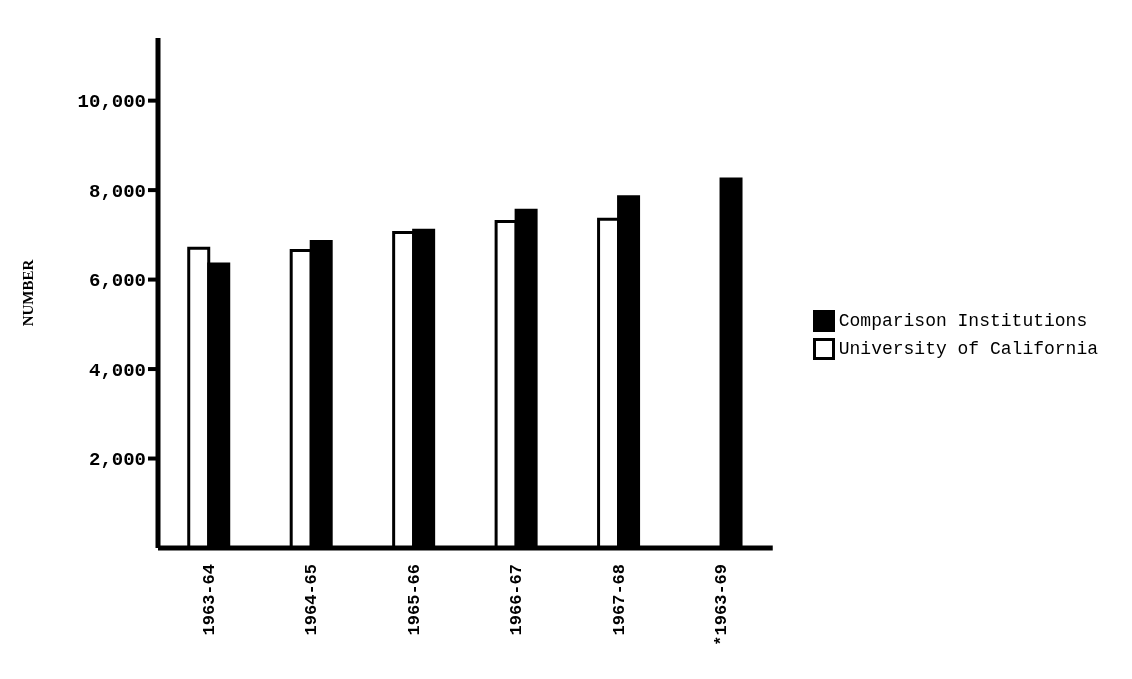 The image size is (1132, 679). Describe the element at coordinates (963, 321) in the screenshot. I see `legend-label: Comparison Institutions` at that location.